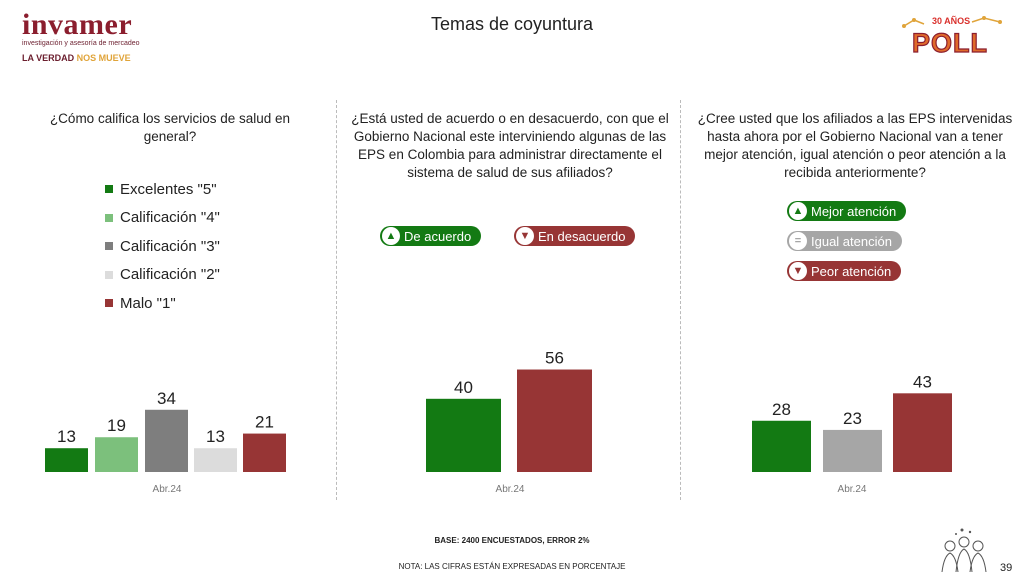 This screenshot has height=579, width=1024. Describe the element at coordinates (854, 211) in the screenshot. I see `pill-label: Mejor atención` at that location.